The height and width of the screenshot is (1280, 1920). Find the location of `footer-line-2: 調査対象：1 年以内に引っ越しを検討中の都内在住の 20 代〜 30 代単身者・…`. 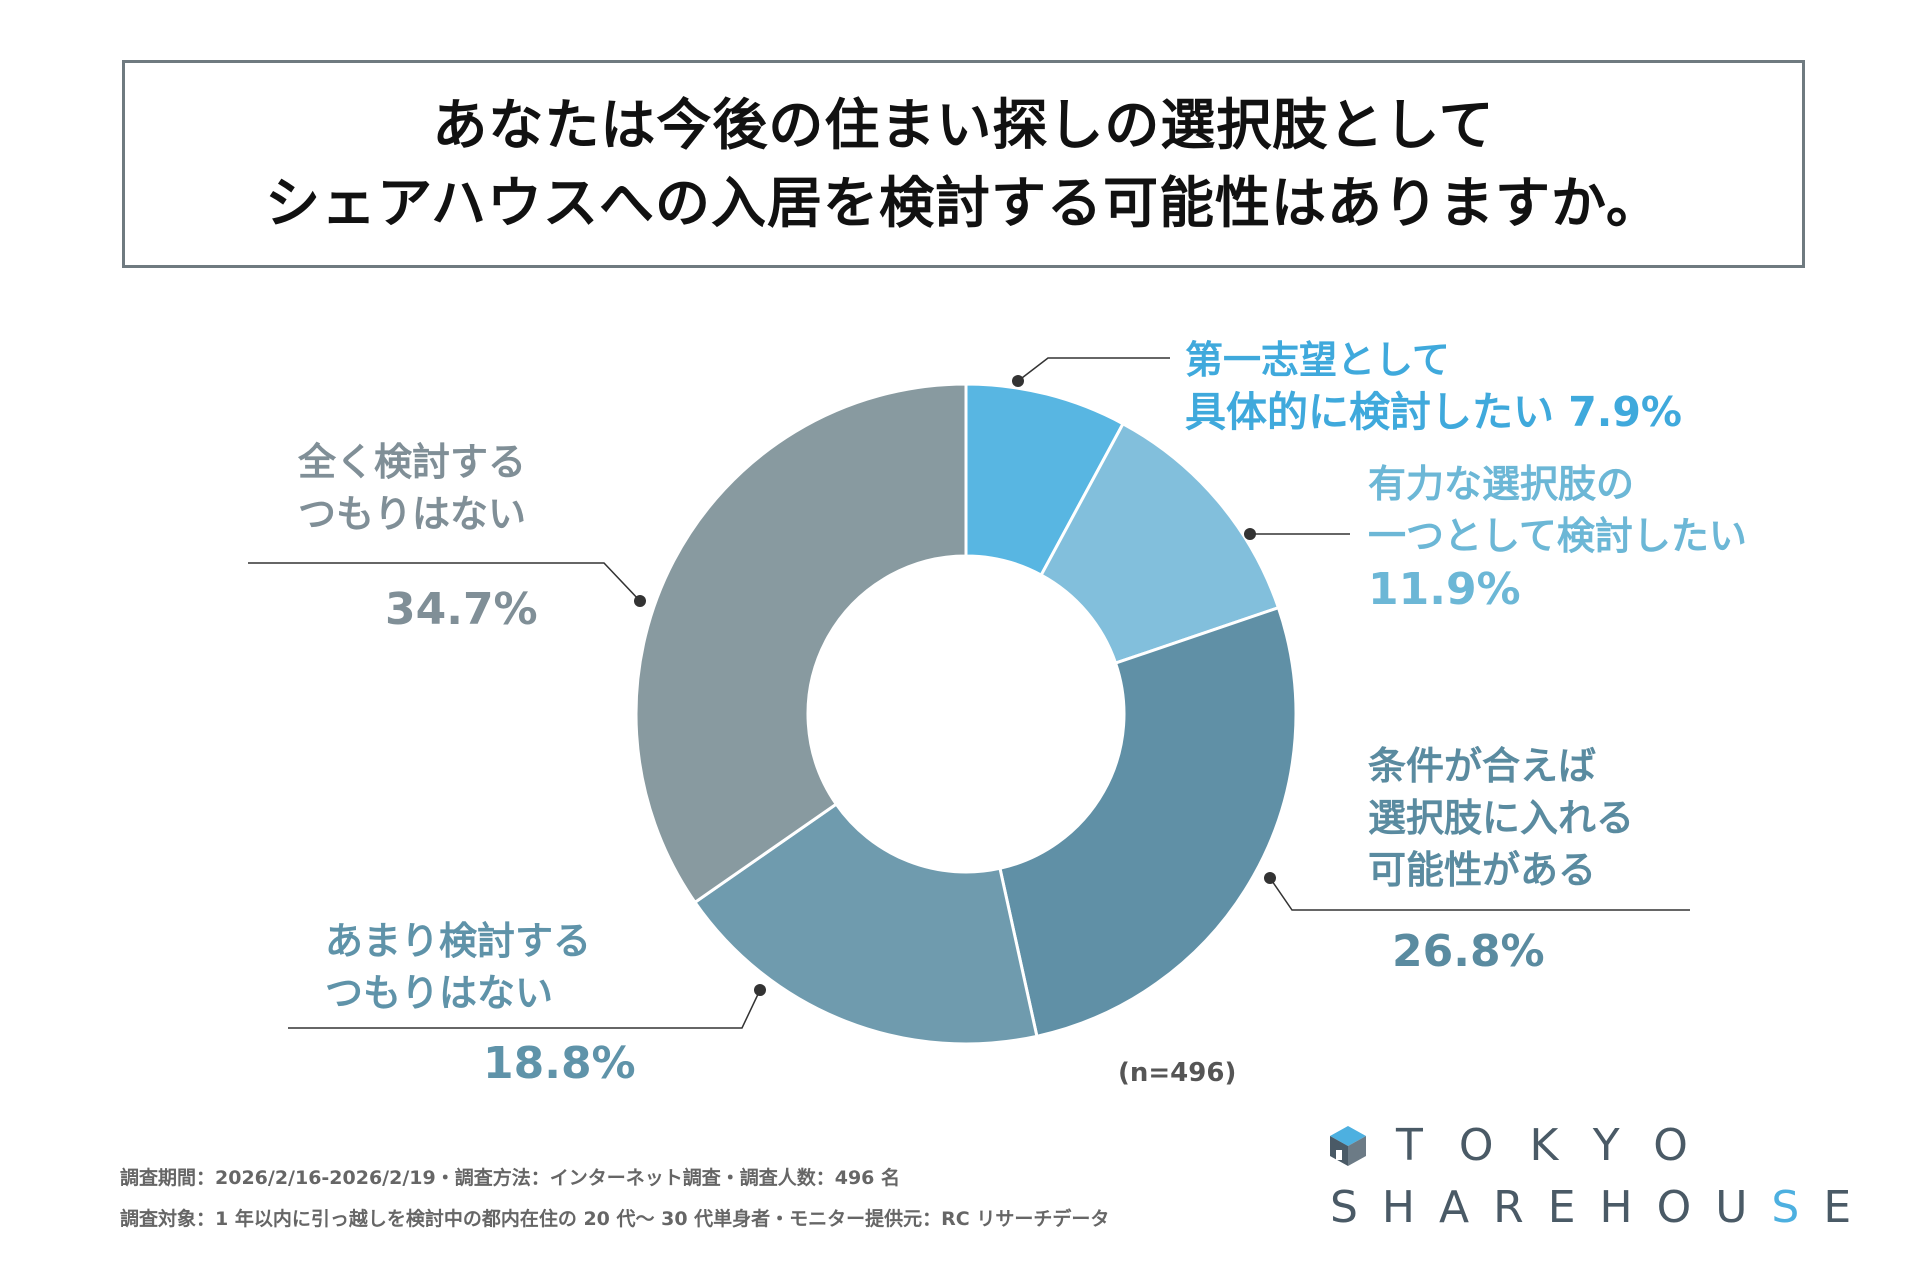

footer-line-2: 調査対象：1 年以内に引っ越しを検討中の都内在住の 20 代〜 30 代単身者・… is located at coordinates (615, 1219).